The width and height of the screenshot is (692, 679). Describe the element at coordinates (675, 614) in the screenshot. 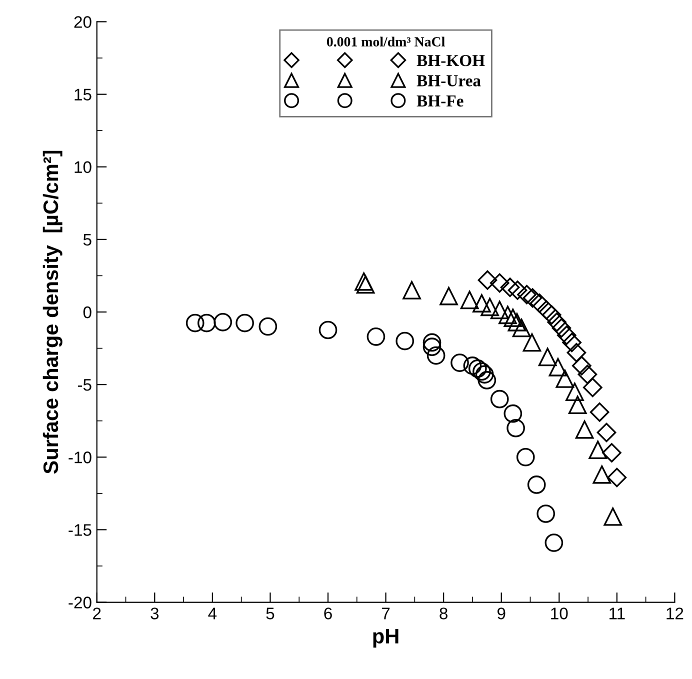

I see `x-tick-label: 12` at that location.